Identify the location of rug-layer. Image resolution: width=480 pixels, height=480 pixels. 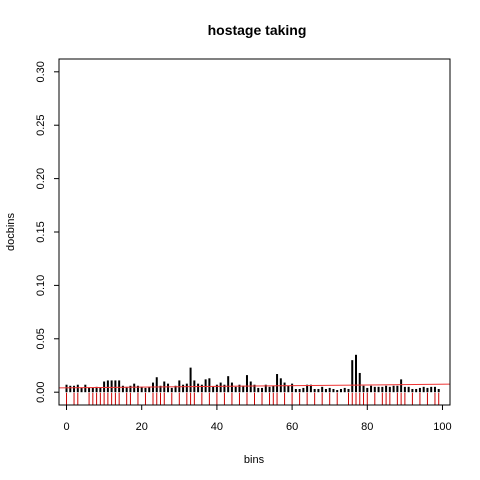
(253, 398).